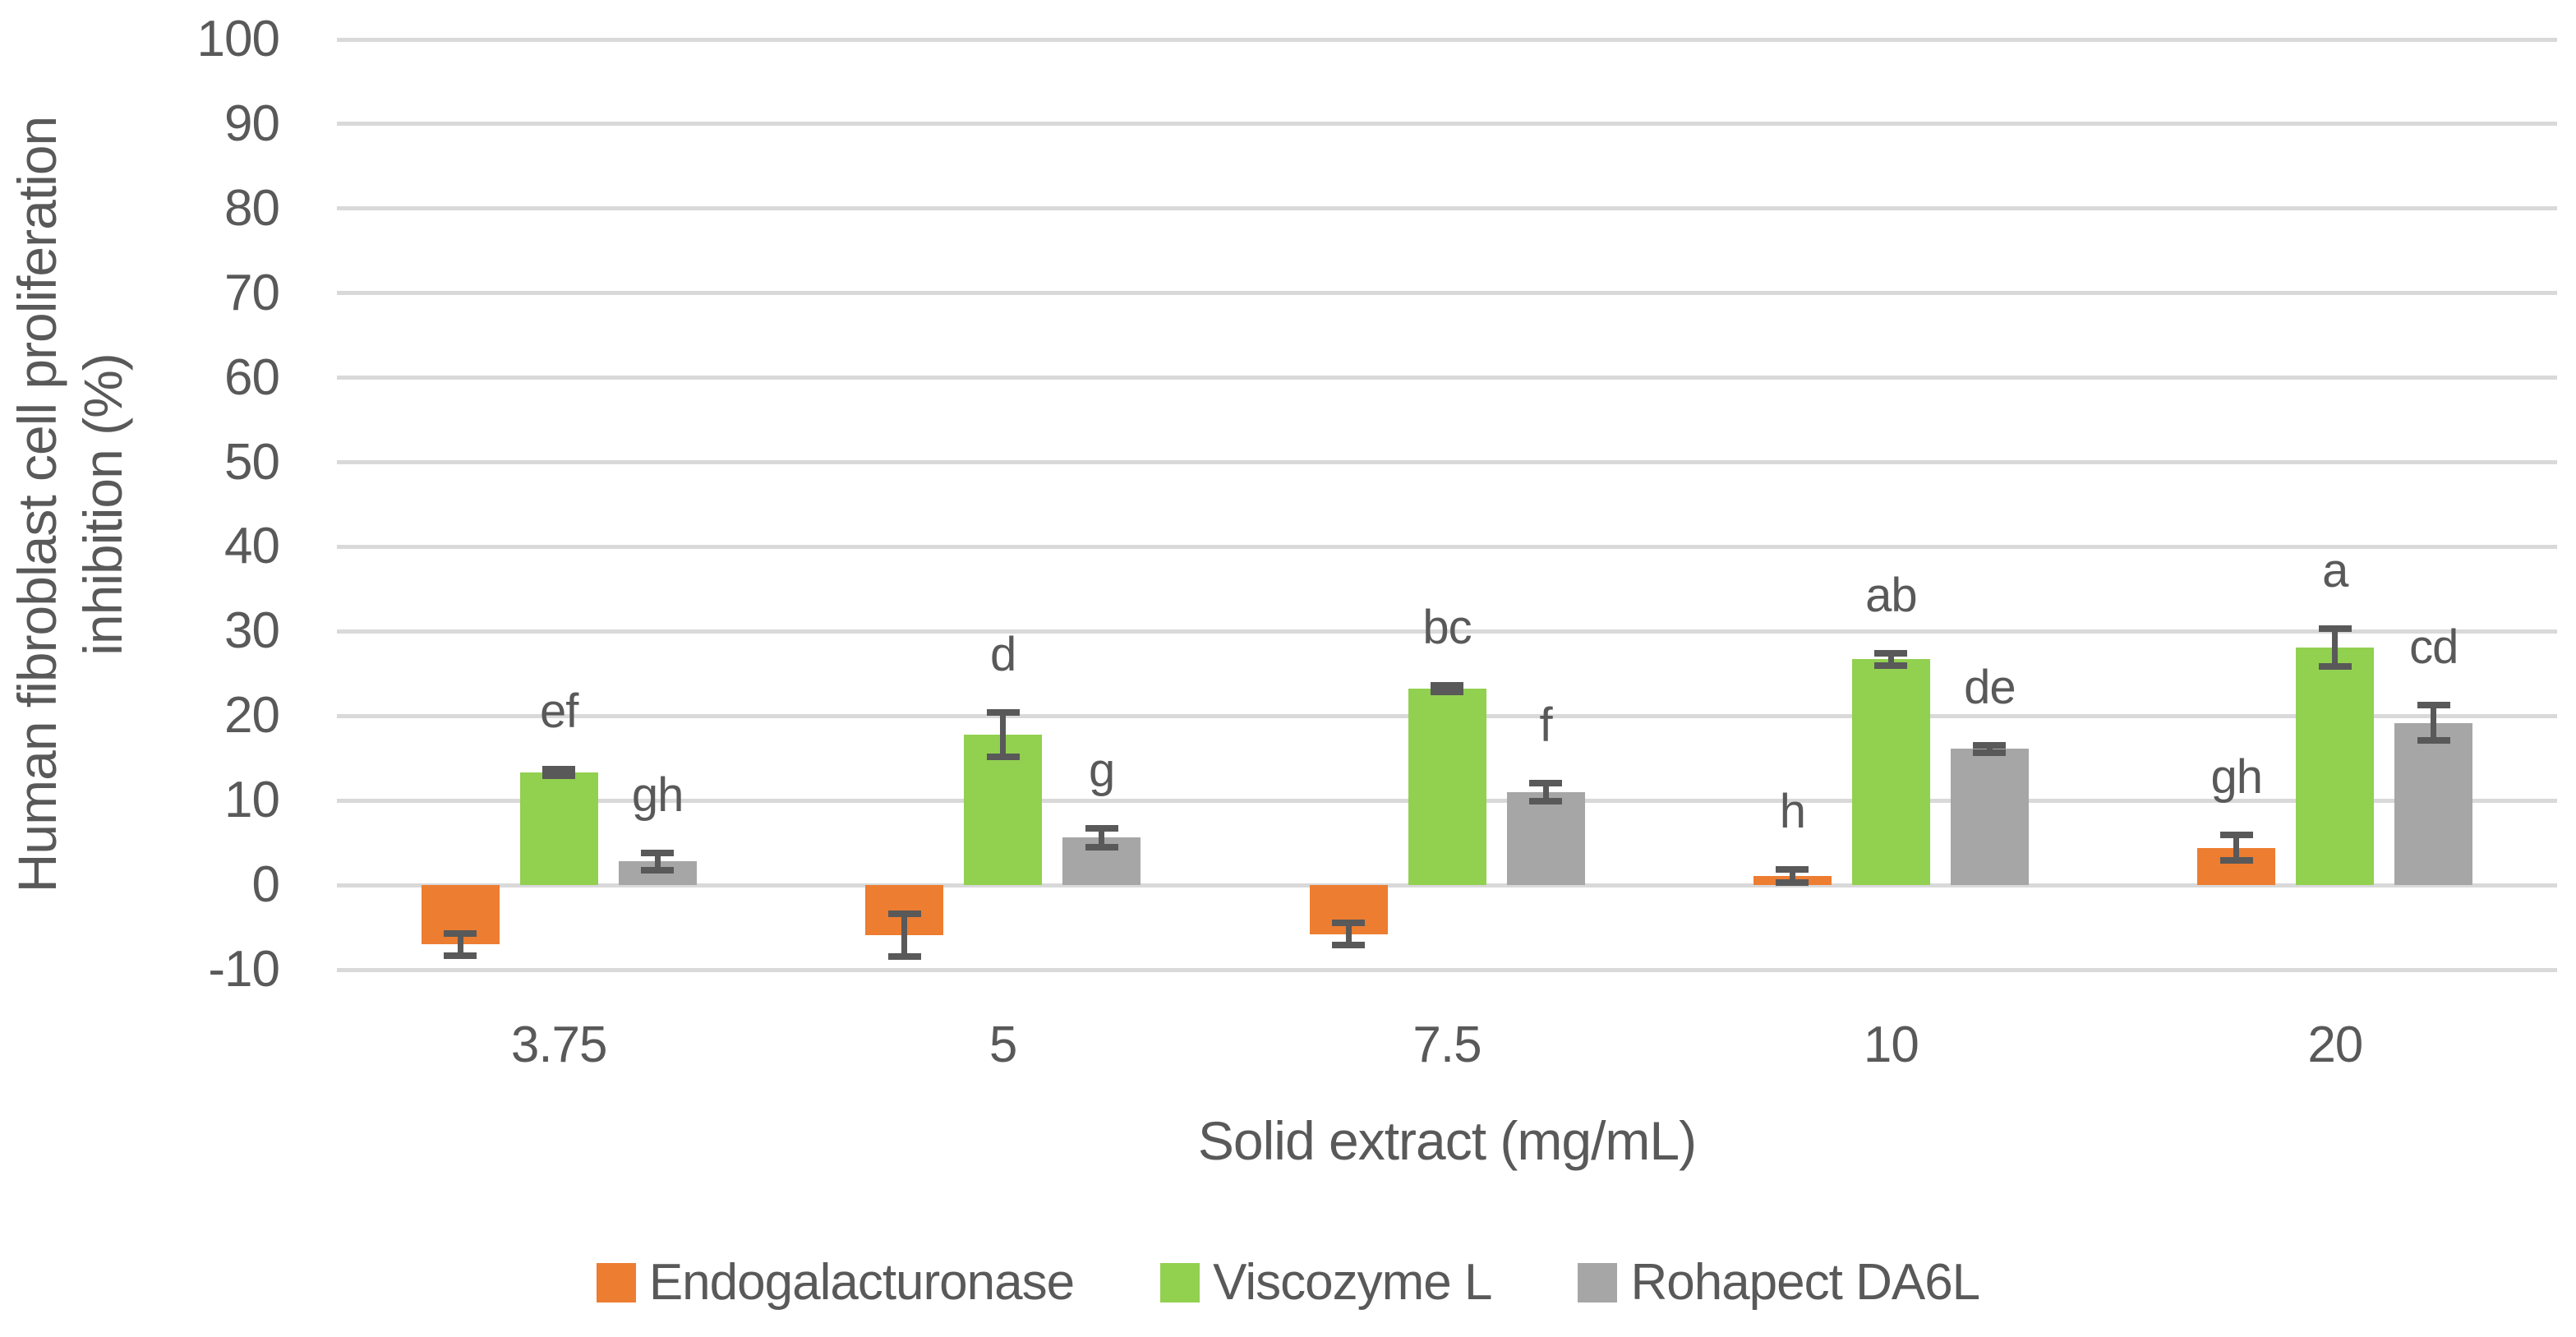 This screenshot has width=2576, height=1337. I want to click on legend-label: Endogalacturonase, so click(861, 1282).